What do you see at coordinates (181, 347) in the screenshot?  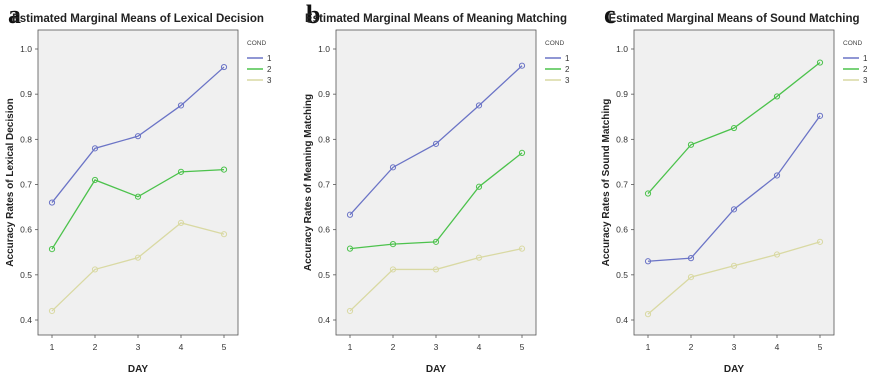 I see `x-tick-label: 4` at bounding box center [181, 347].